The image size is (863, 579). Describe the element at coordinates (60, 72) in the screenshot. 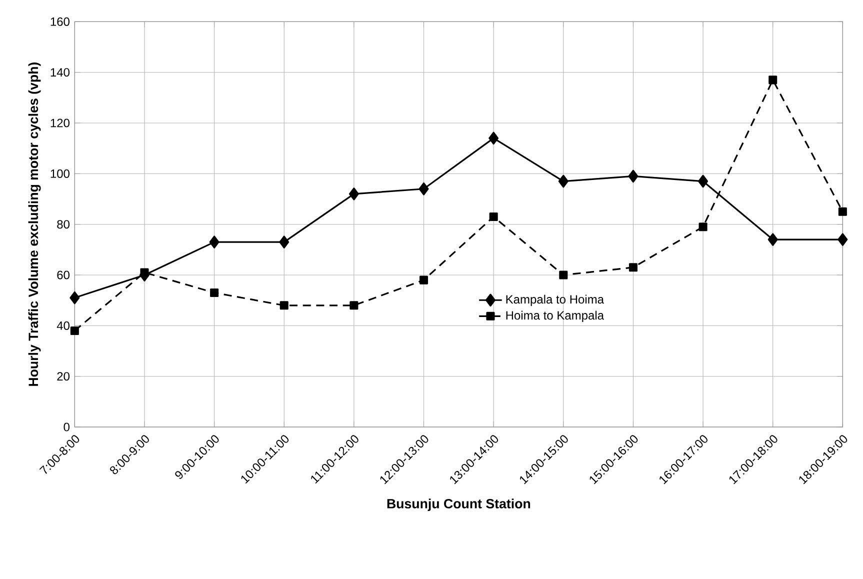

I see `y-tick-label: 140` at that location.